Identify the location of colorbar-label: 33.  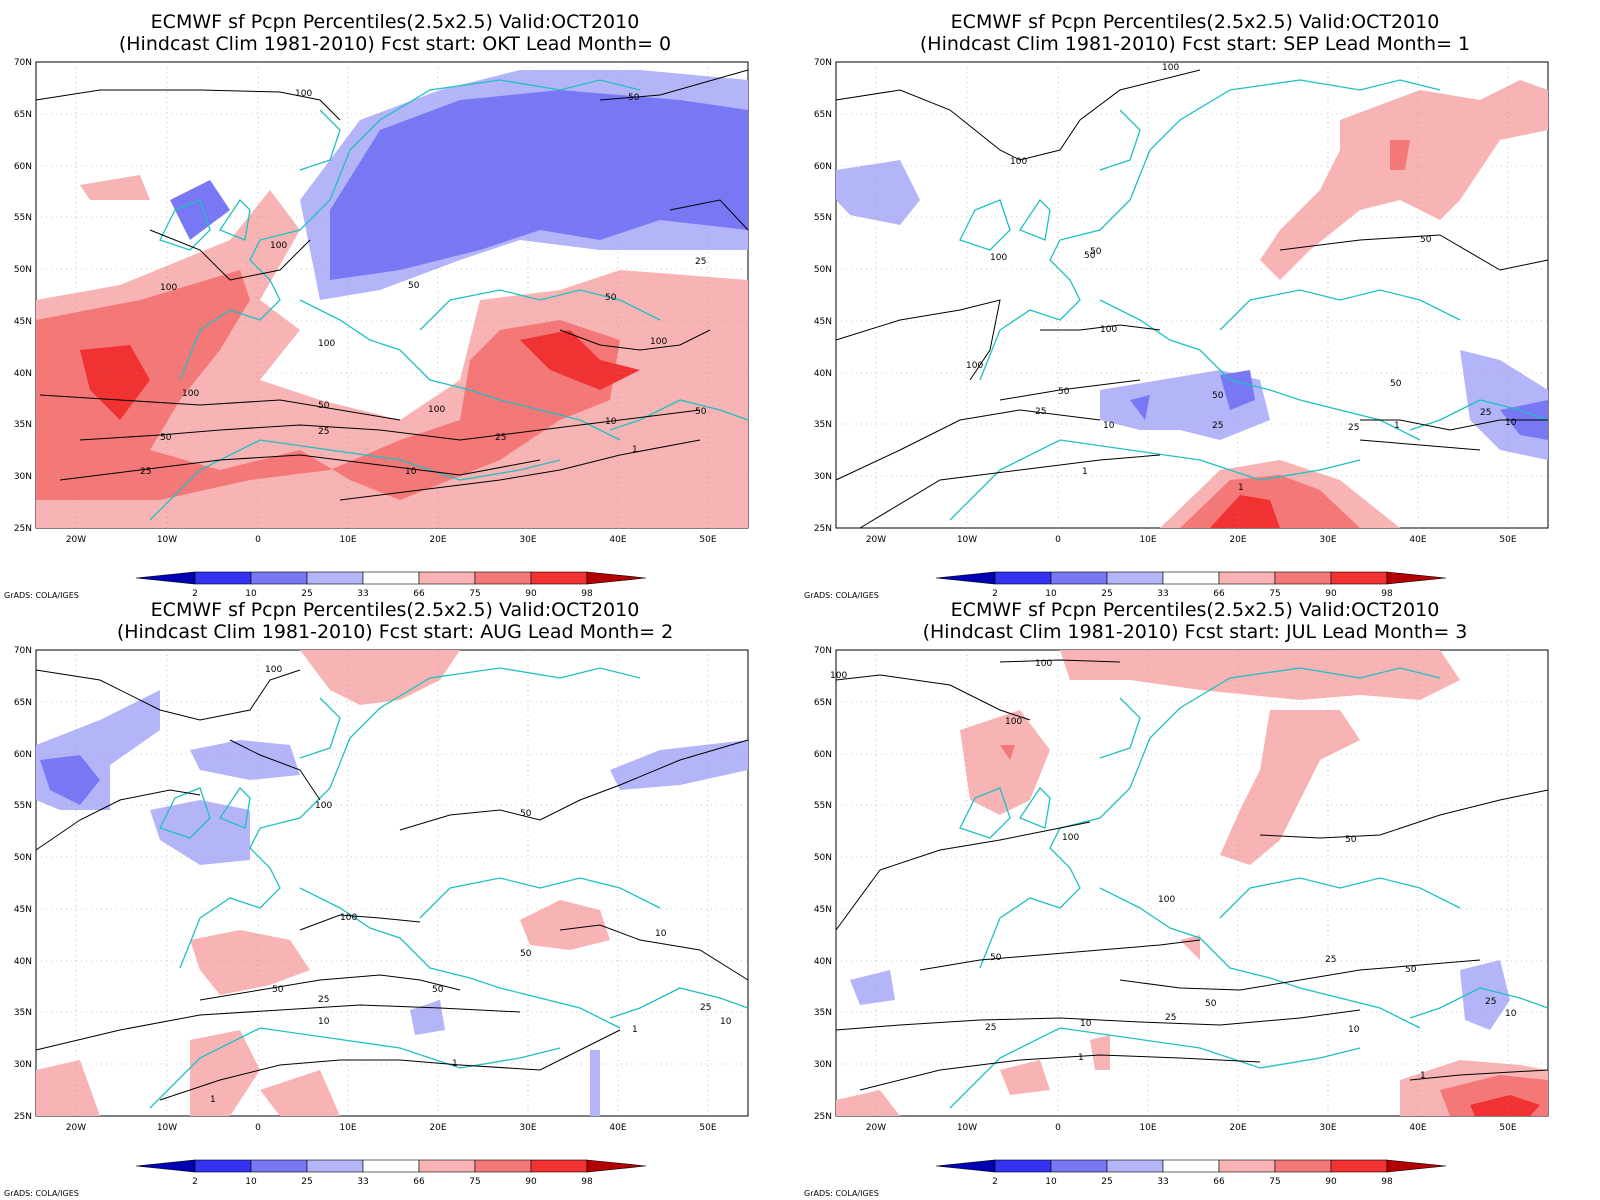
(1162, 594).